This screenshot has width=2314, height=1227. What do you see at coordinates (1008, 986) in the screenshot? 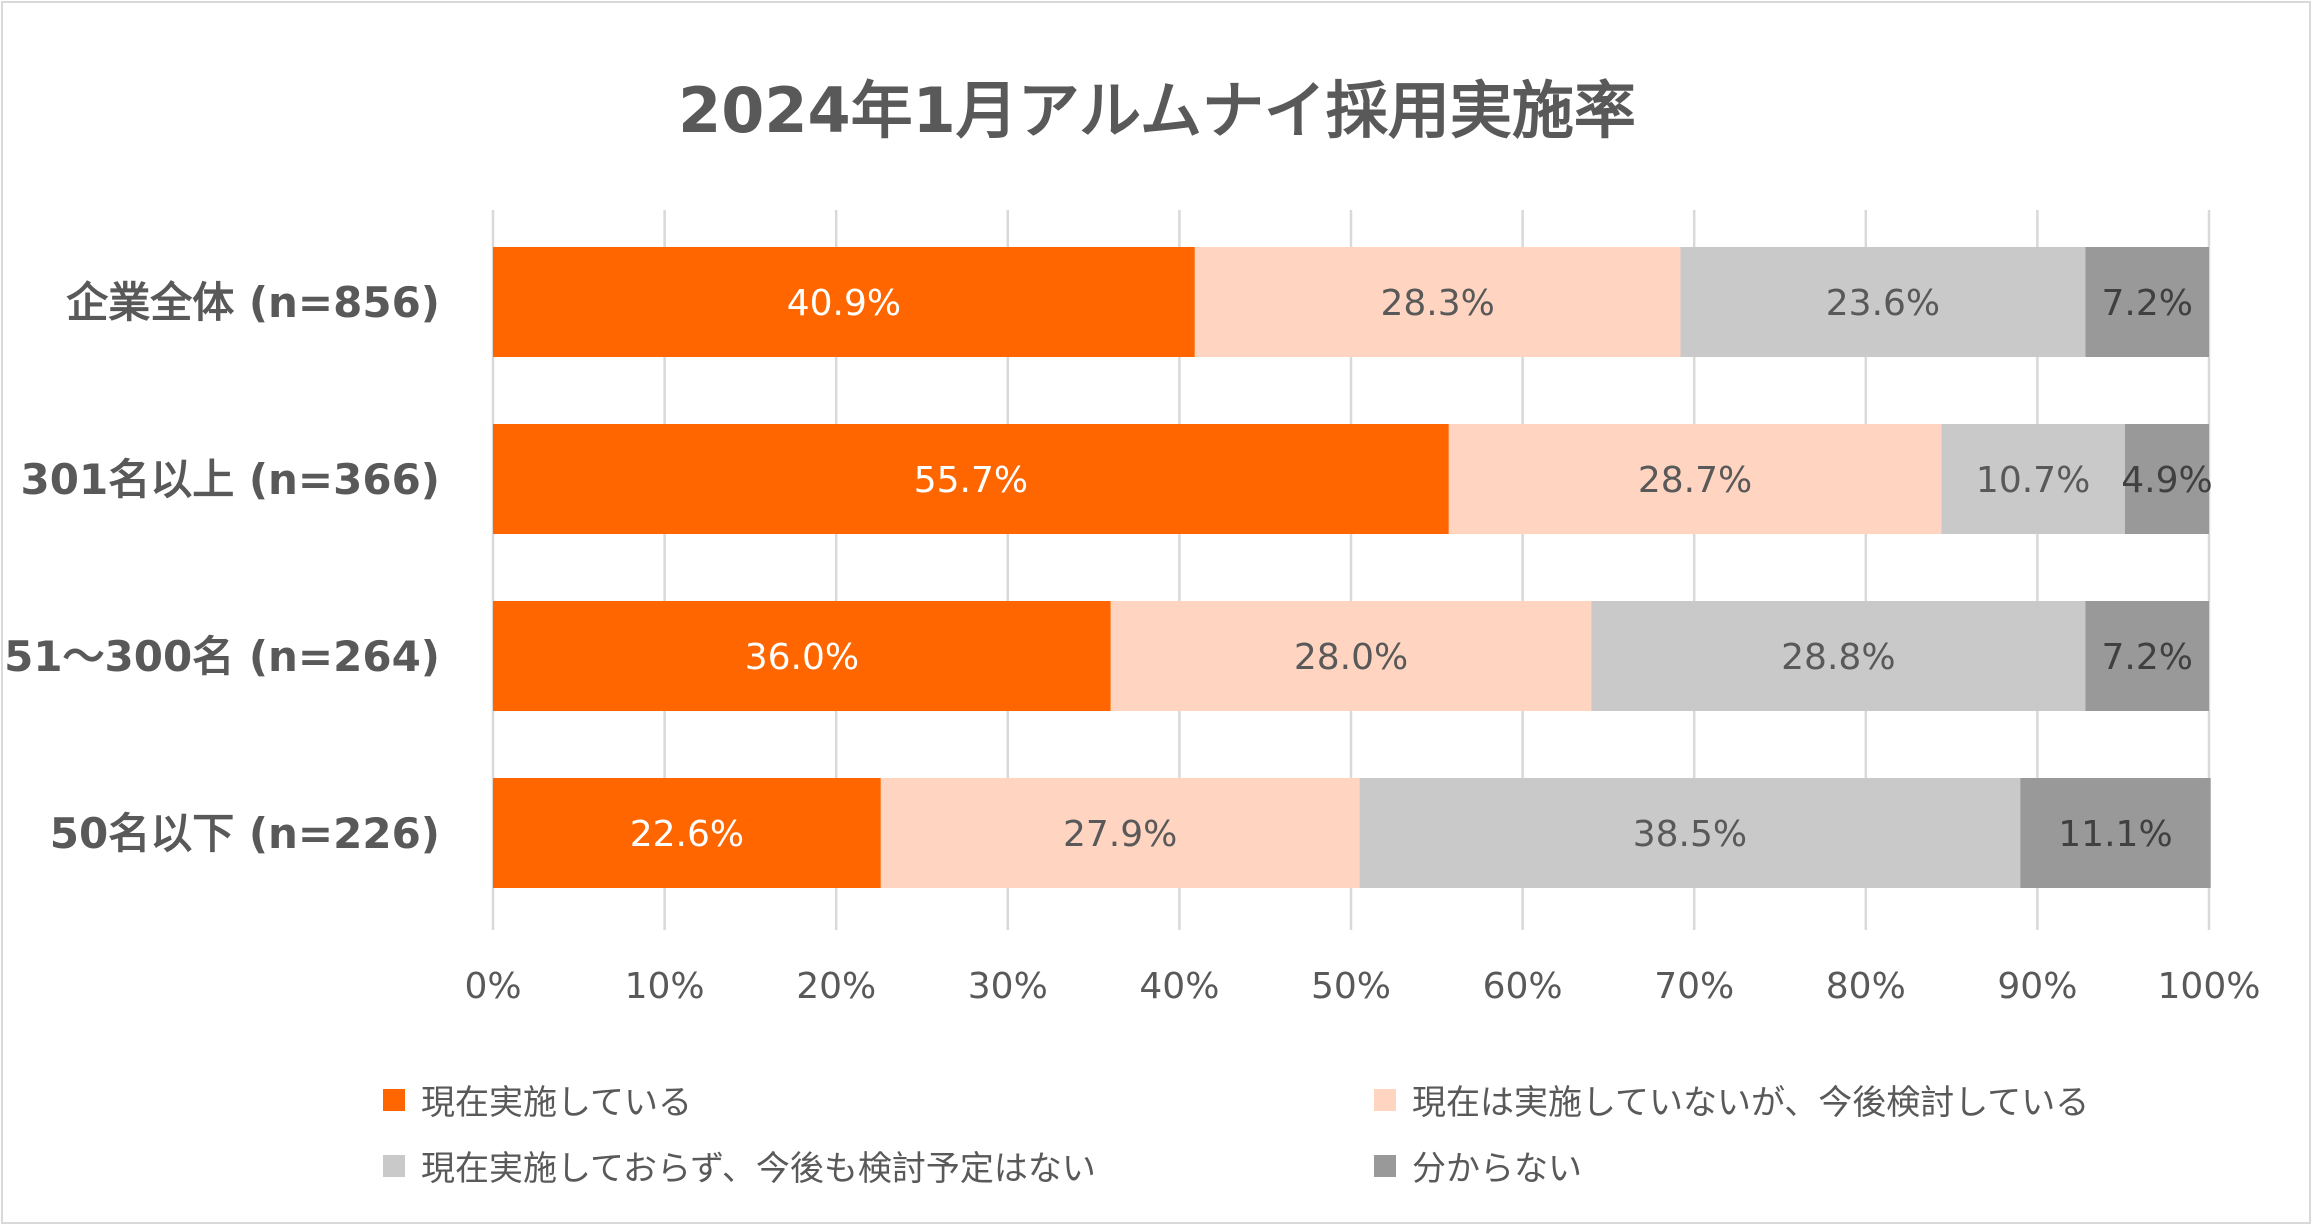
I see `x-tick-label-3: 30%` at bounding box center [1008, 986].